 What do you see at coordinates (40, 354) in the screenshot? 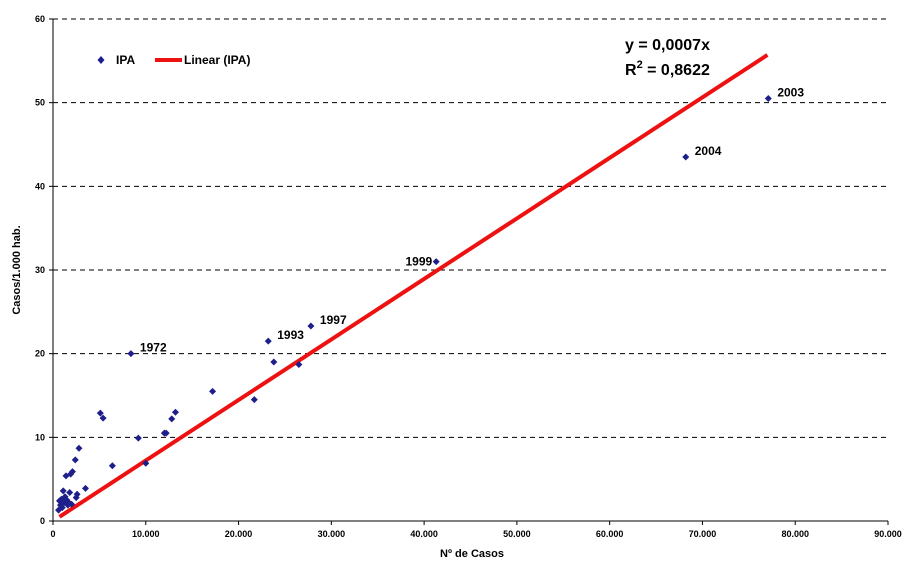
I see `y-tick-label-2: 20` at bounding box center [40, 354].